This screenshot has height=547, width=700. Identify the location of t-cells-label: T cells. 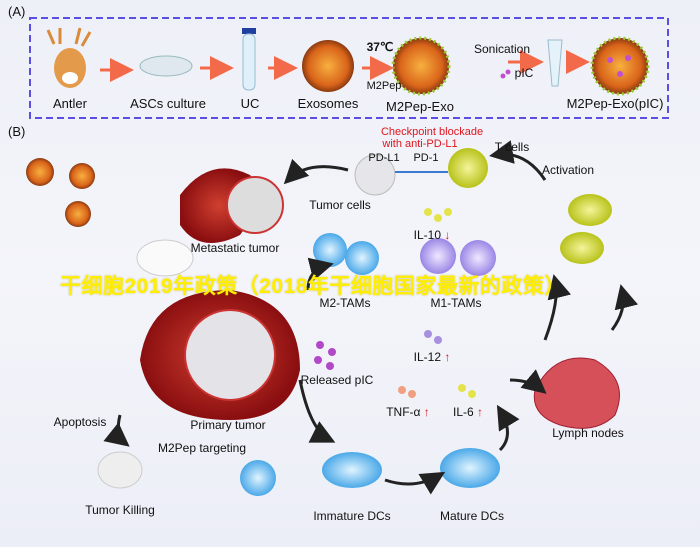
(512, 147).